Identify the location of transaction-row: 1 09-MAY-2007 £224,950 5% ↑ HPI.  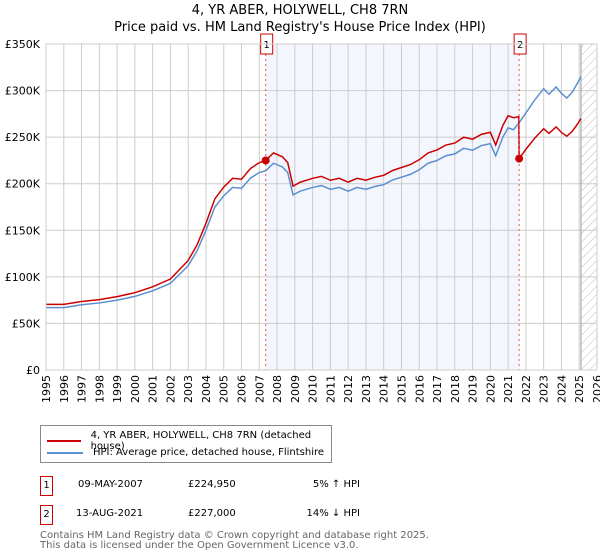
(200, 486).